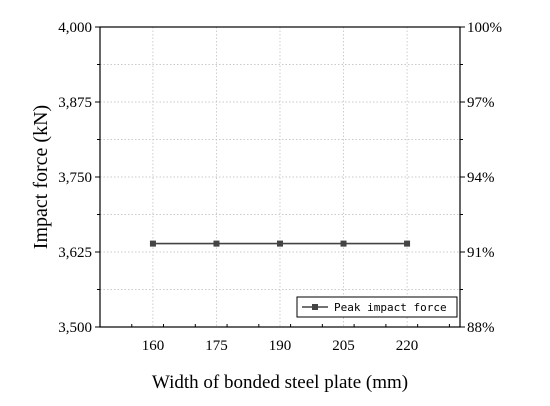 Image resolution: width=550 pixels, height=406 pixels. I want to click on y-tick-label: 3,625, so click(75, 253).